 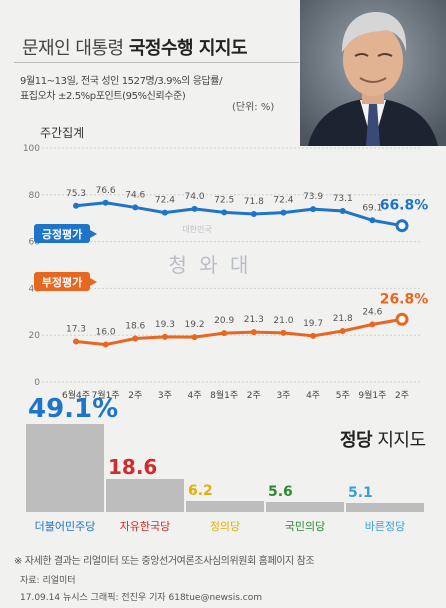 What do you see at coordinates (35, 196) in the screenshot?
I see `y-tick-label: 80` at bounding box center [35, 196].